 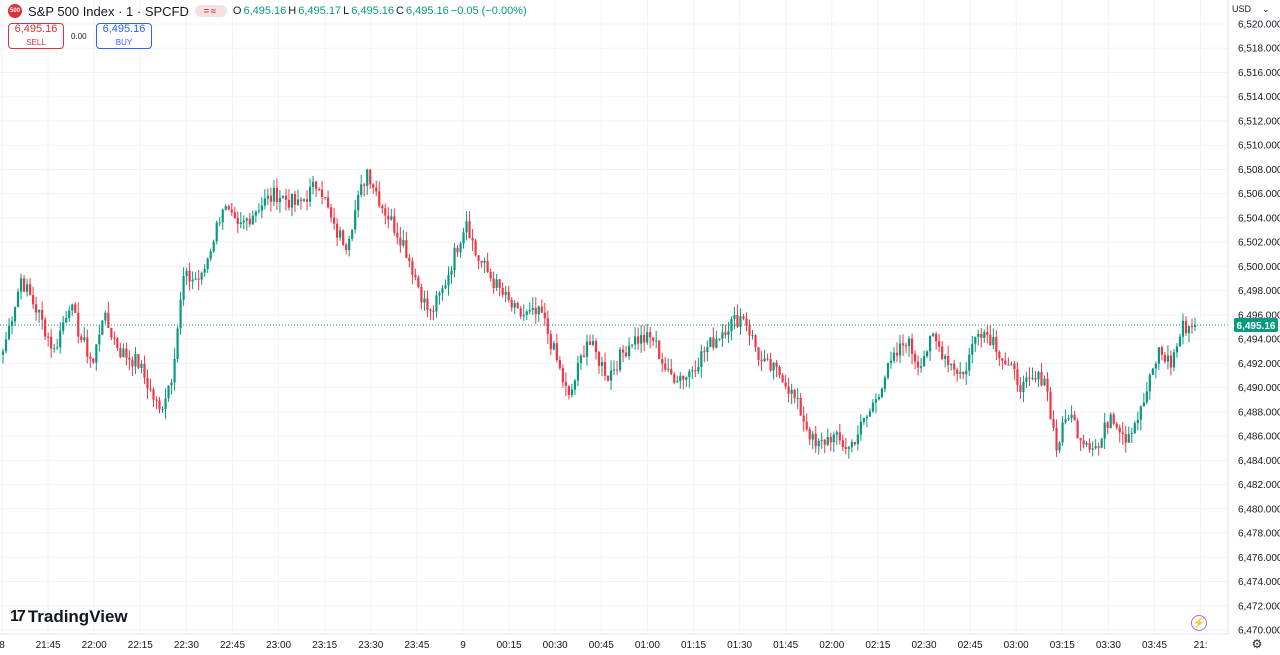 What do you see at coordinates (370, 645) in the screenshot?
I see `time-tick-label: 23:30` at bounding box center [370, 645].